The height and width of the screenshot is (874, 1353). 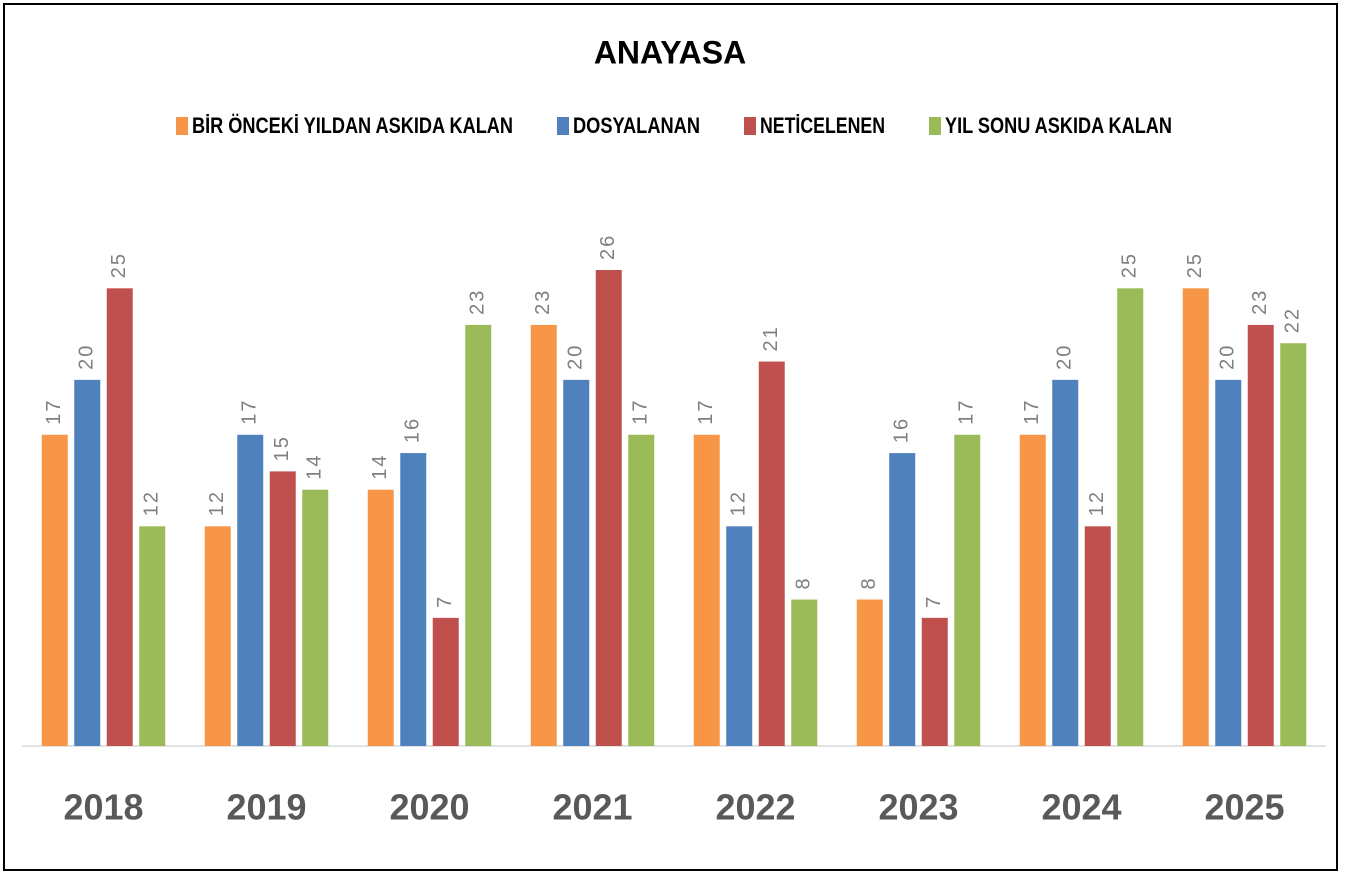 What do you see at coordinates (755, 807) in the screenshot?
I see `x-tick-label: 2022` at bounding box center [755, 807].